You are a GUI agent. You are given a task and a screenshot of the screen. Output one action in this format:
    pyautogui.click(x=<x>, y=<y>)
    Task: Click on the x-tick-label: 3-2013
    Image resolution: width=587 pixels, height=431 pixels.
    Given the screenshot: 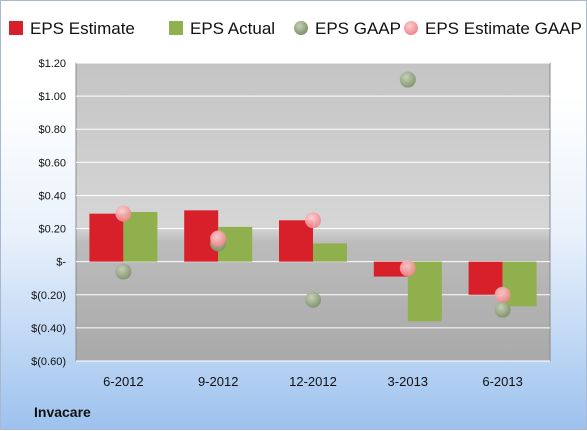 What is the action you would take?
    pyautogui.click(x=408, y=381)
    